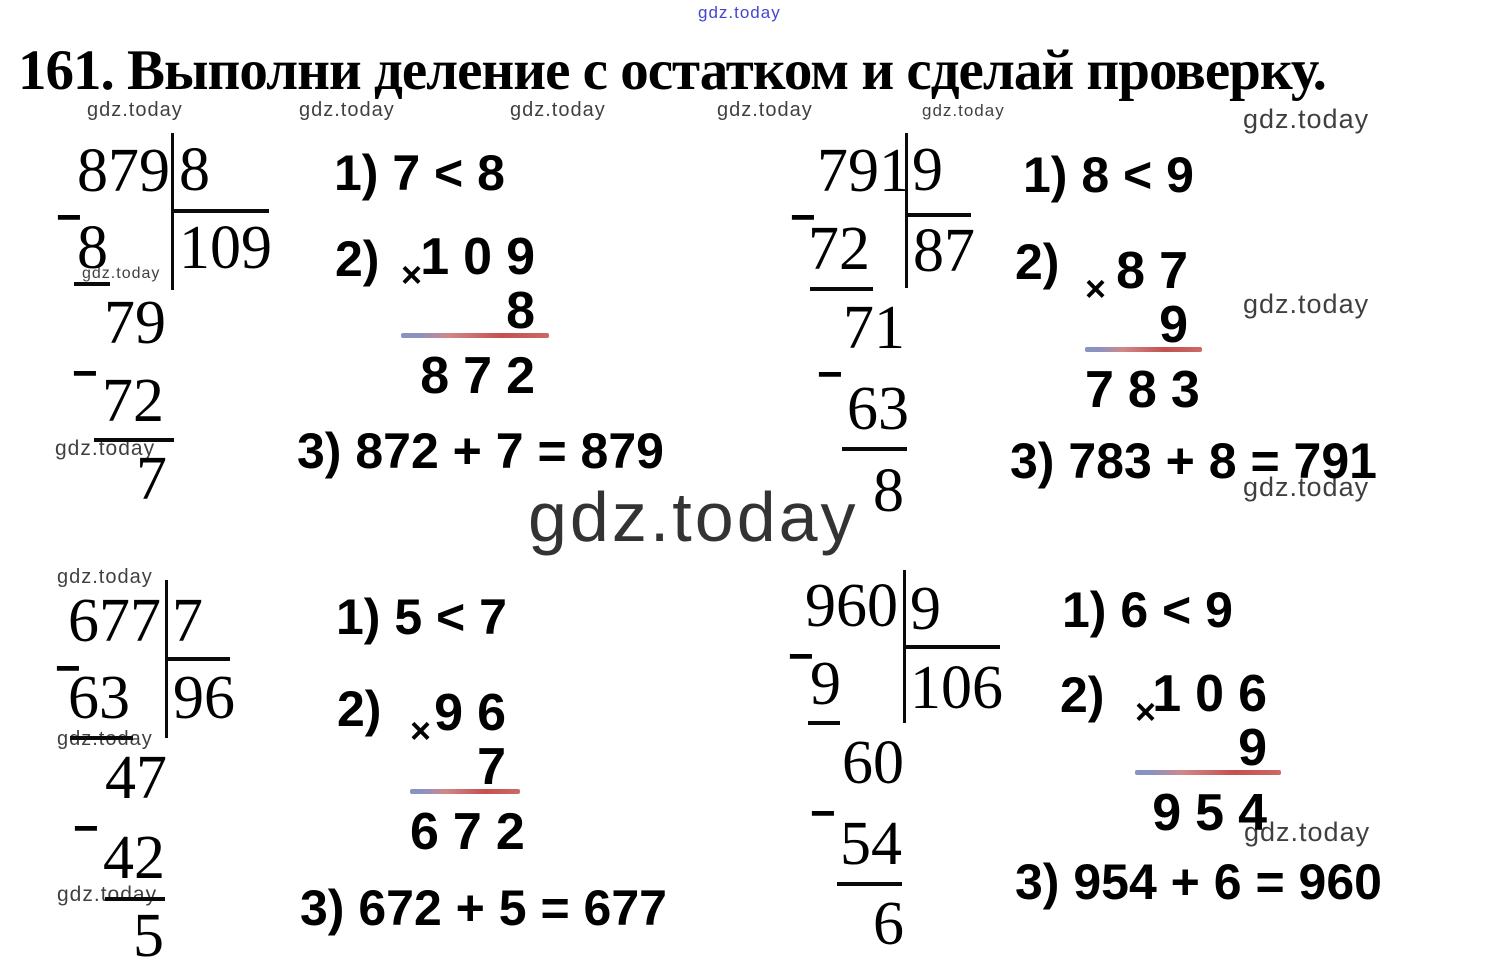 The height and width of the screenshot is (974, 1487). I want to click on product-number: 954, so click(1216, 813).